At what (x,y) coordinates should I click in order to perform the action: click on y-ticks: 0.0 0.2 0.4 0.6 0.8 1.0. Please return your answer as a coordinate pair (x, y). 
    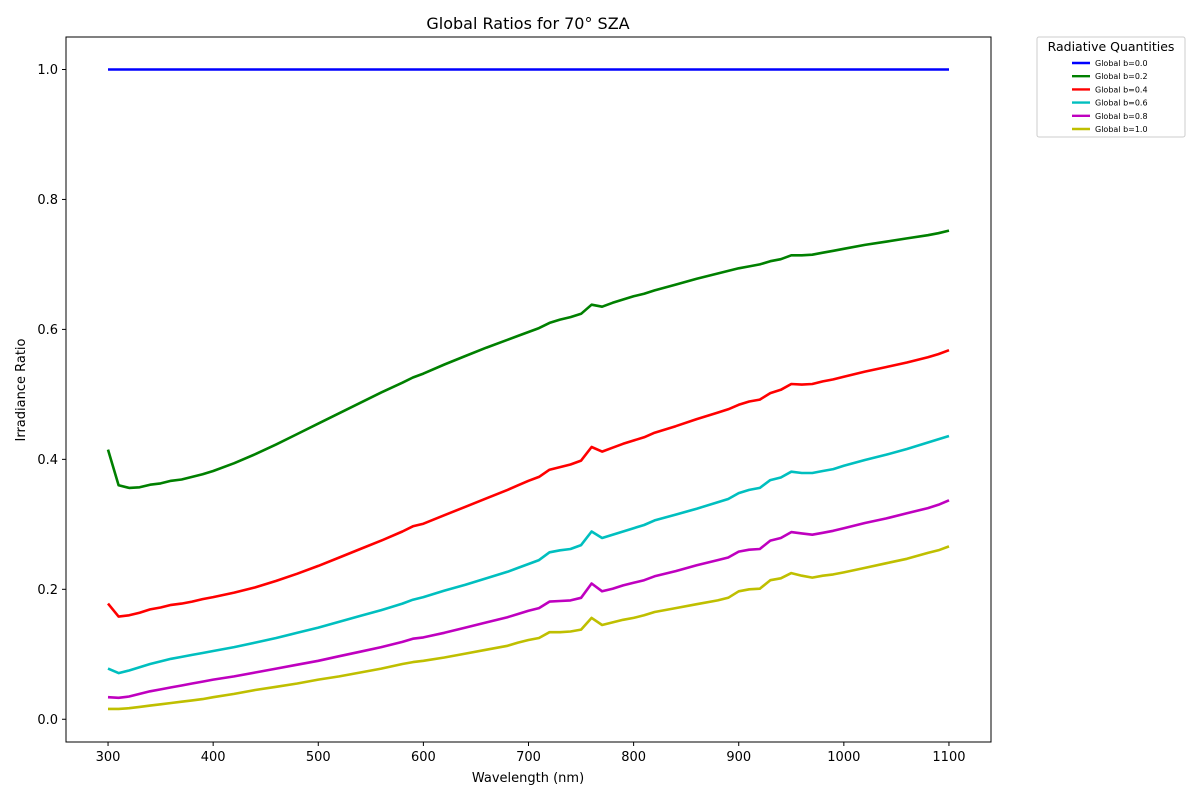
    Looking at the image, I should click on (51, 395).